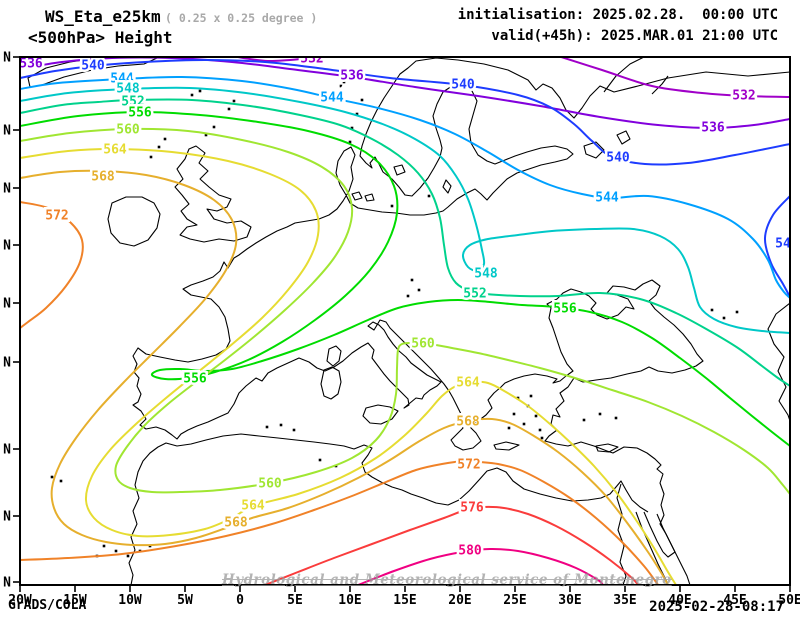 The image size is (800, 618). I want to click on lon-tick-label: 45E, so click(734, 600).